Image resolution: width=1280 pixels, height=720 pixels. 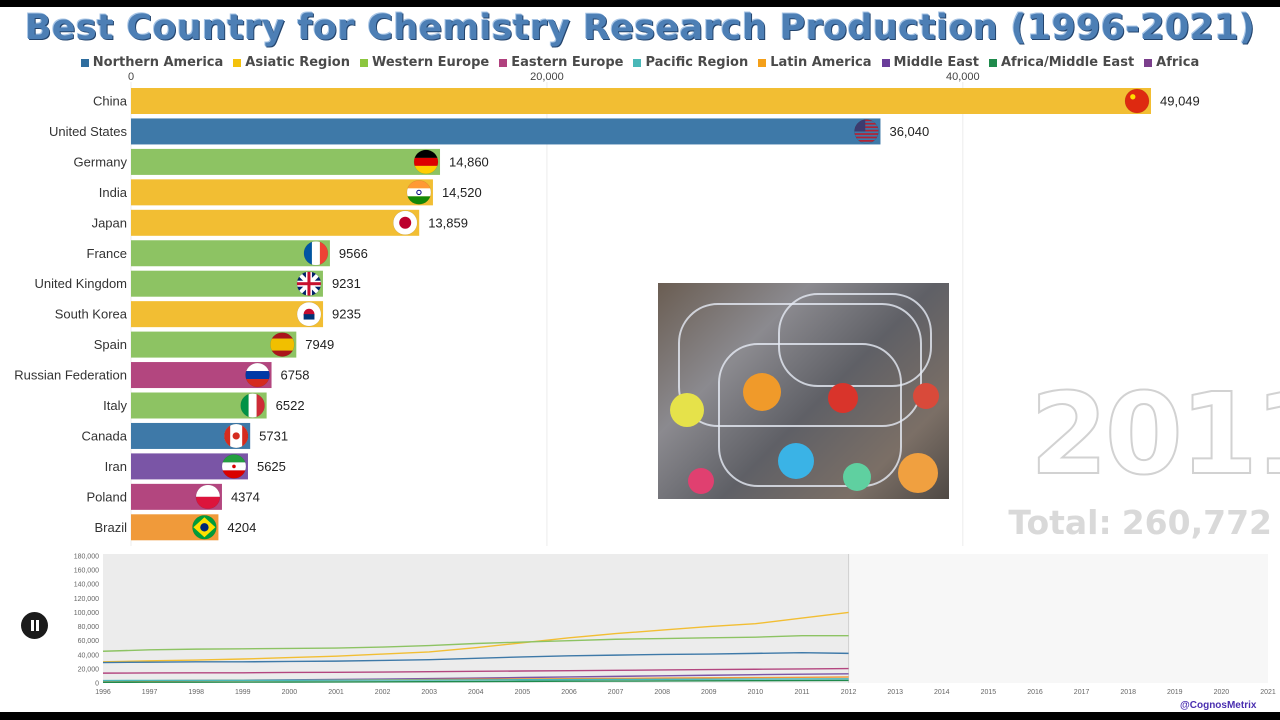 I want to click on value-label: 13,859, so click(x=448, y=222).